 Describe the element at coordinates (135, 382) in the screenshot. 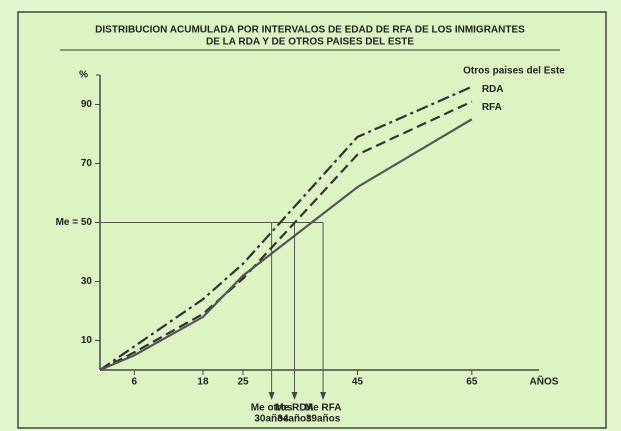

I see `x-tick-label: 6` at that location.